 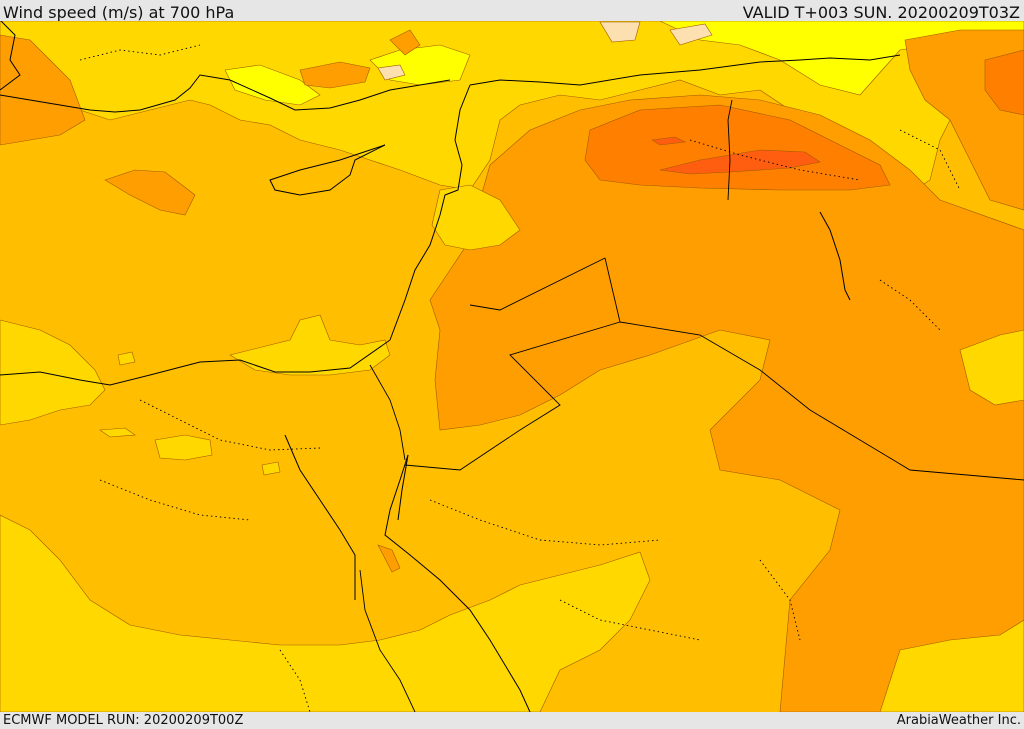 I want to click on map-title: Wind speed (m/s) at 700 hPa, so click(x=119, y=12).